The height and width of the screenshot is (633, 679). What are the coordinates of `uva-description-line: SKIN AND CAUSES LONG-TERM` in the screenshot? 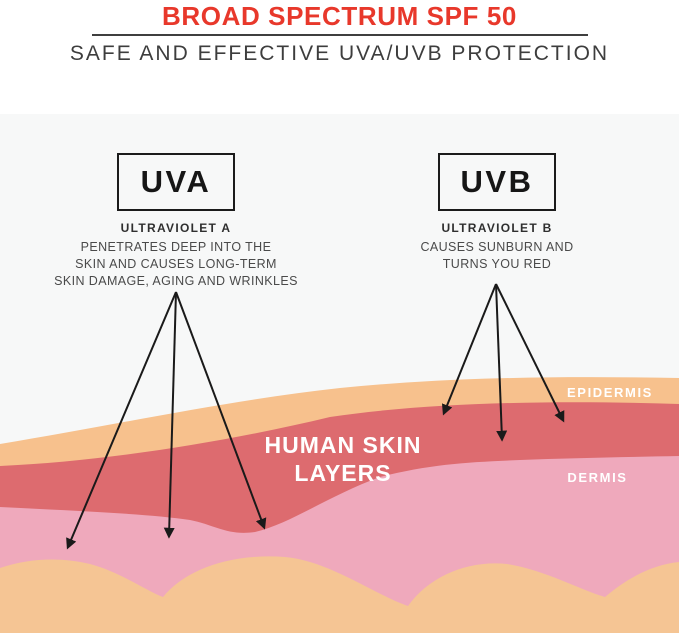 It's located at (176, 264).